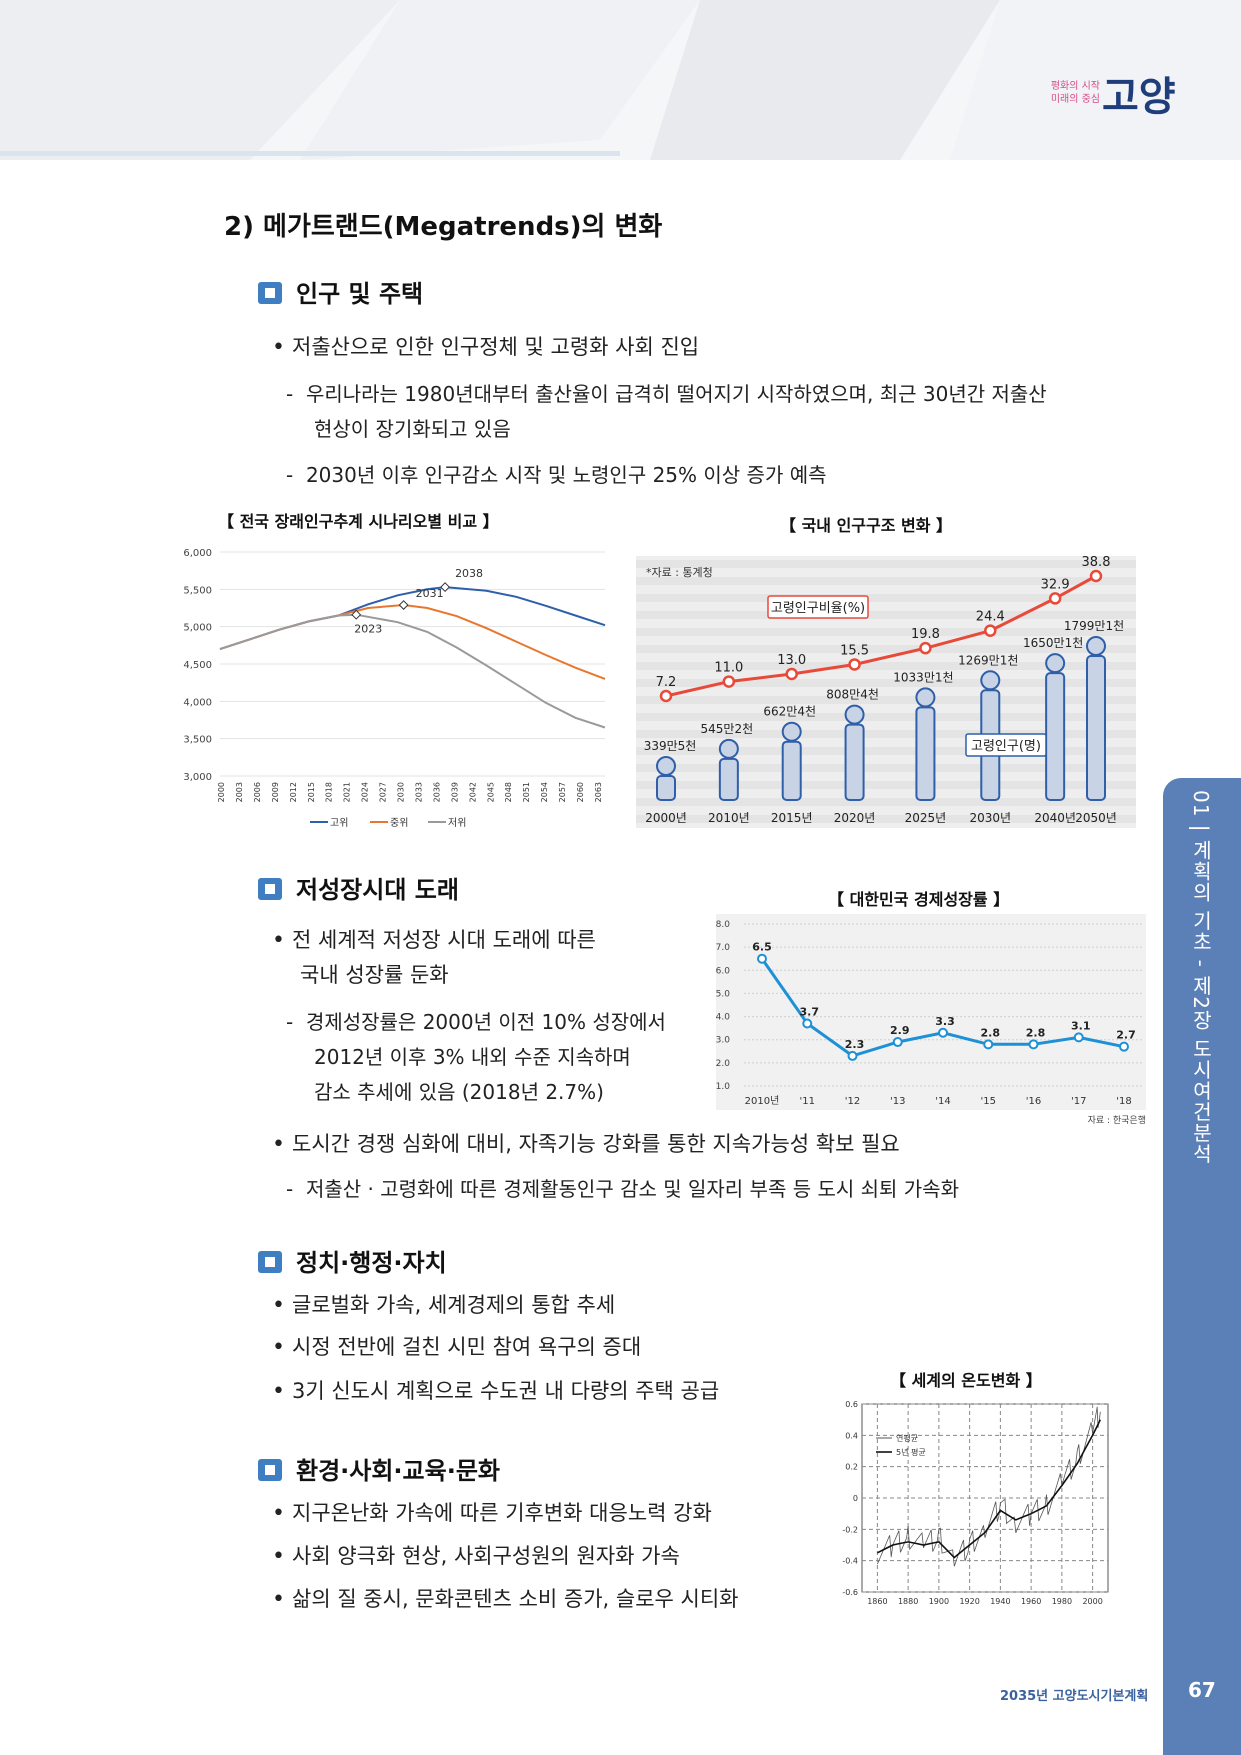 The image size is (1241, 1755). I want to click on marker-point, so click(403, 605).